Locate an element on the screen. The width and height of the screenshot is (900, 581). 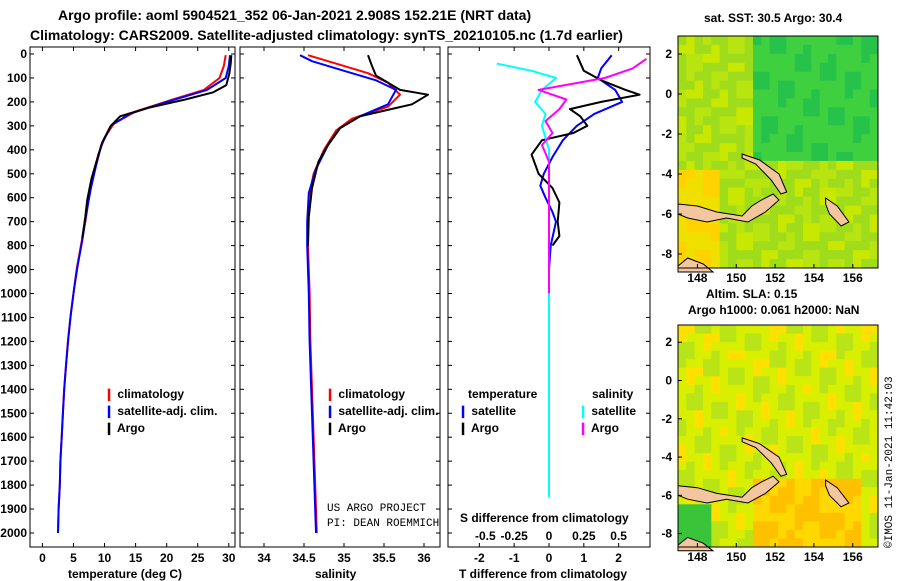
y-tick-label: 1700 is located at coordinates (13, 461).